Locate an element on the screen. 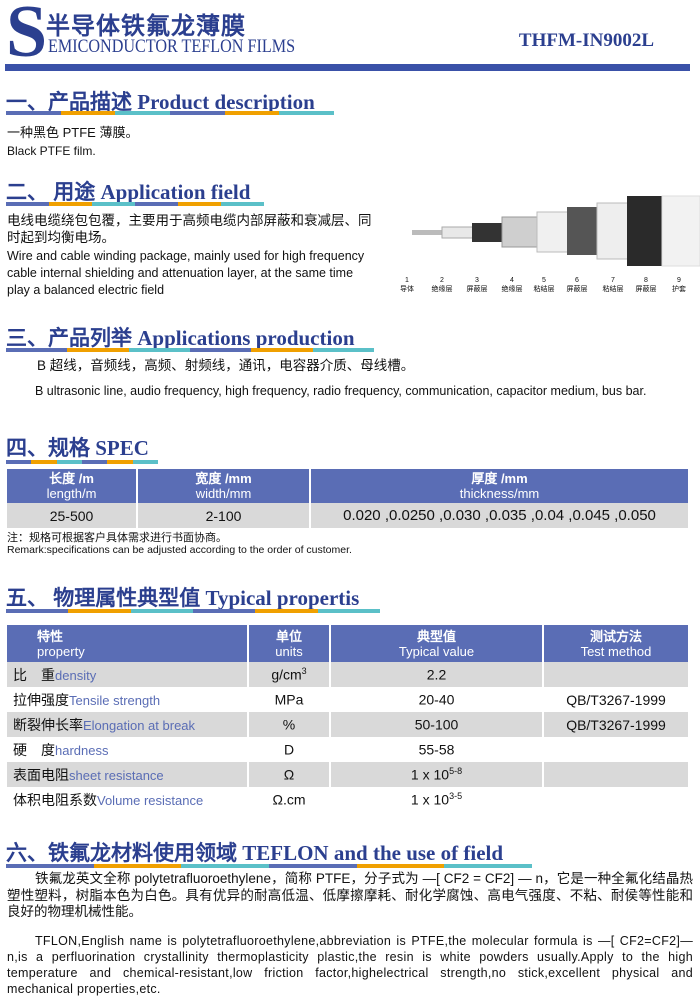  col-width: 宽度 /mm width/mm is located at coordinates (224, 486).